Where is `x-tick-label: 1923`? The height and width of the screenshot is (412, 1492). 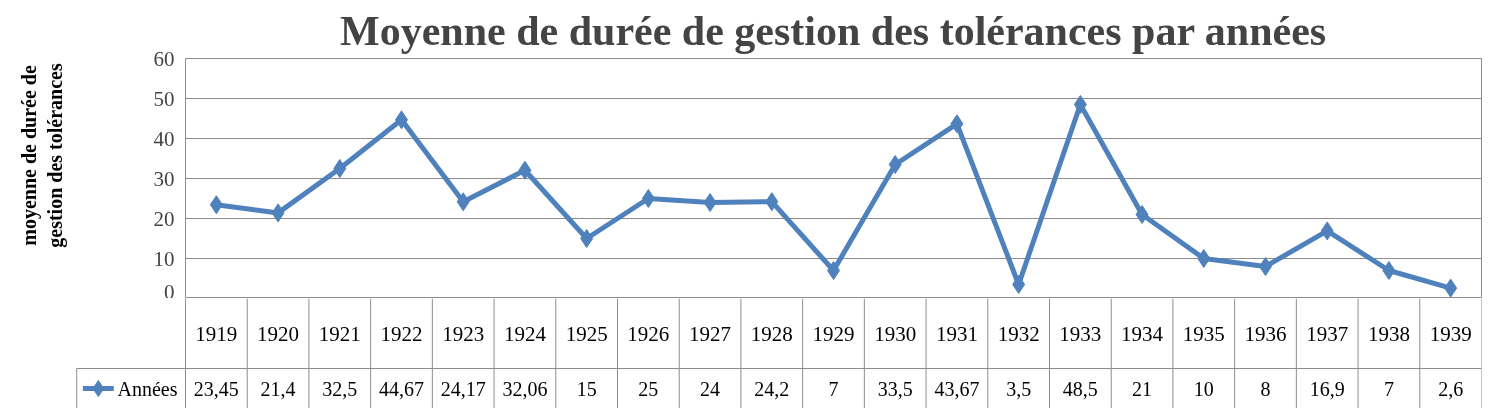 x-tick-label: 1923 is located at coordinates (463, 333).